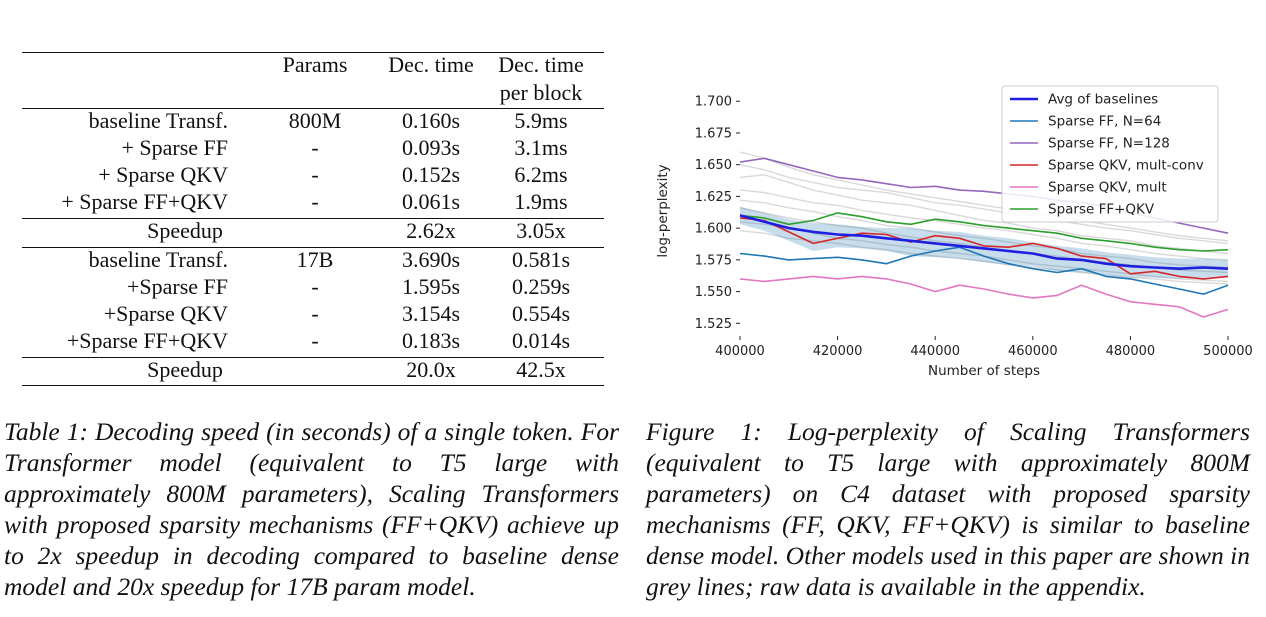 The width and height of the screenshot is (1266, 617). What do you see at coordinates (177, 286) in the screenshot?
I see `row-label: +Sparse FF` at bounding box center [177, 286].